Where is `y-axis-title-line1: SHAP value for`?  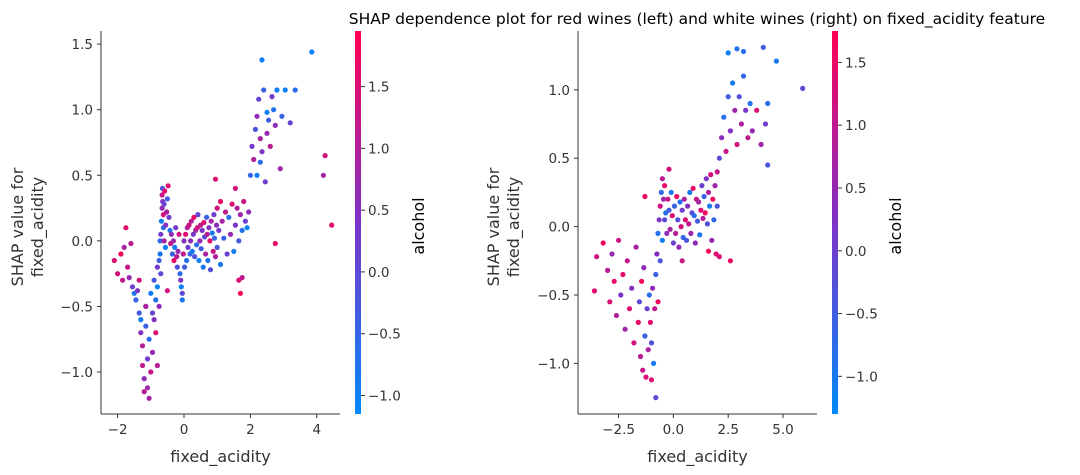 y-axis-title-line1: SHAP value for is located at coordinates (17, 226).